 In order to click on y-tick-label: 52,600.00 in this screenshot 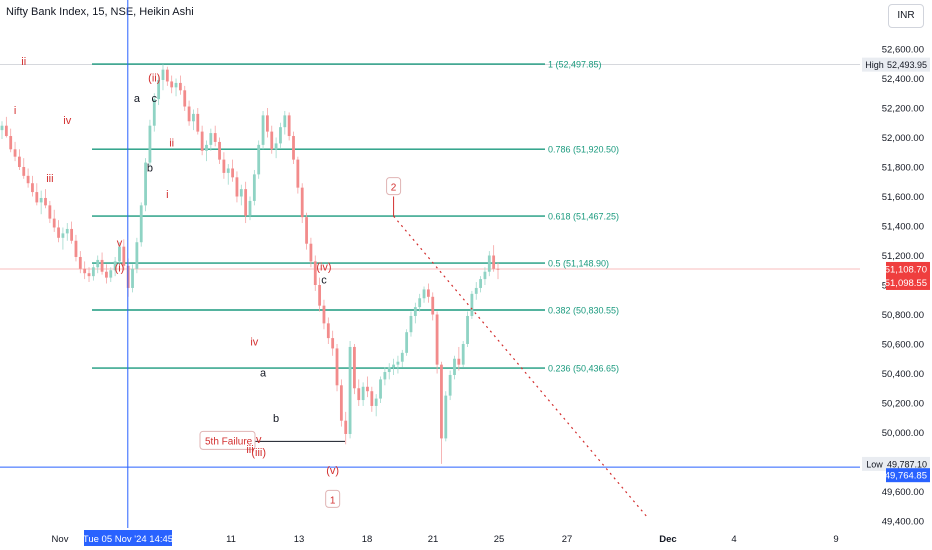, I will do `click(903, 50)`.